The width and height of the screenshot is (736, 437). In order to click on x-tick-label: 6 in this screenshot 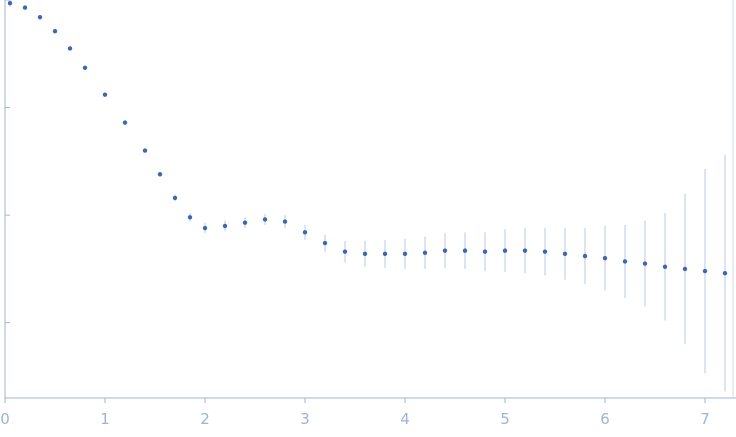, I will do `click(605, 419)`.